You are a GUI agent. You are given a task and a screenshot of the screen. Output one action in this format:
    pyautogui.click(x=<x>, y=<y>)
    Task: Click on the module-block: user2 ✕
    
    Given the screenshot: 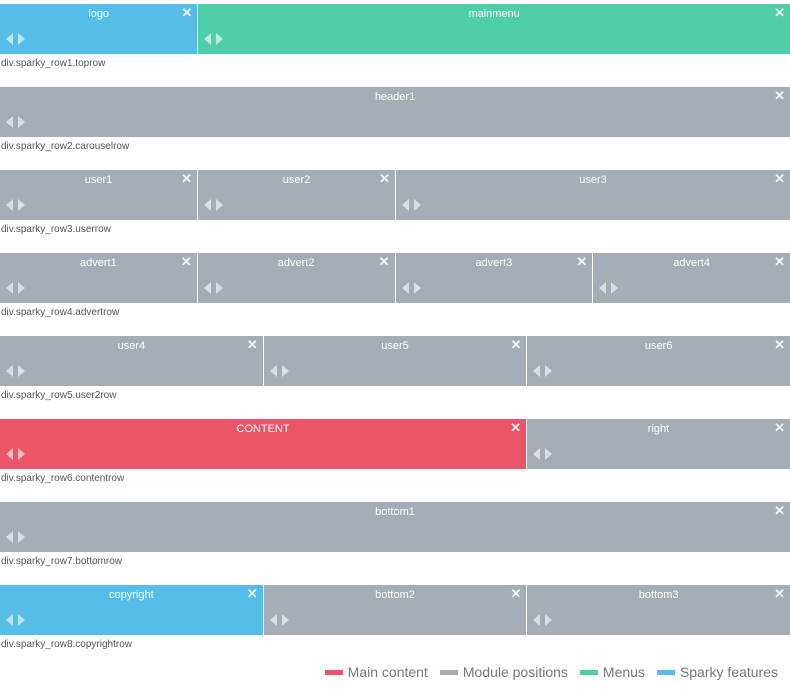 What is the action you would take?
    pyautogui.click(x=297, y=195)
    